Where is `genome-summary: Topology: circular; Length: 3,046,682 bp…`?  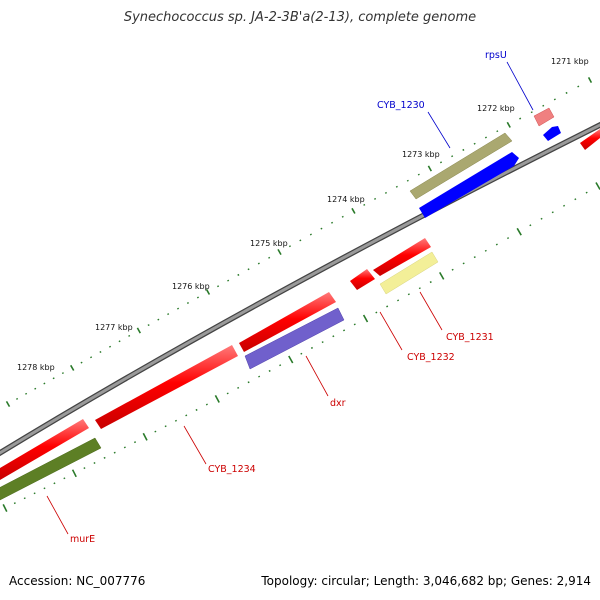 genome-summary: Topology: circular; Length: 3,046,682 bp… is located at coordinates (426, 581).